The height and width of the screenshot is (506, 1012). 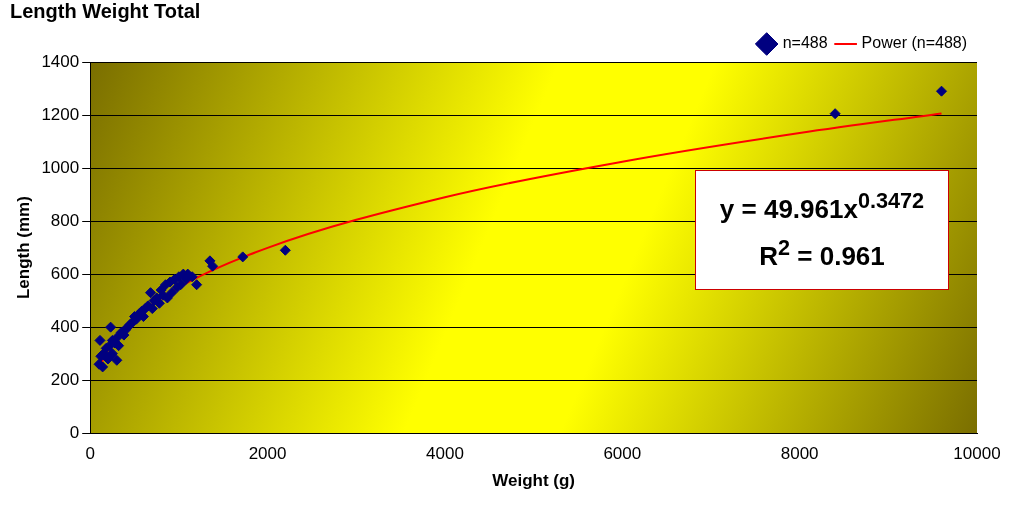 What do you see at coordinates (65, 326) in the screenshot?
I see `y-tick-label: 400` at bounding box center [65, 326].